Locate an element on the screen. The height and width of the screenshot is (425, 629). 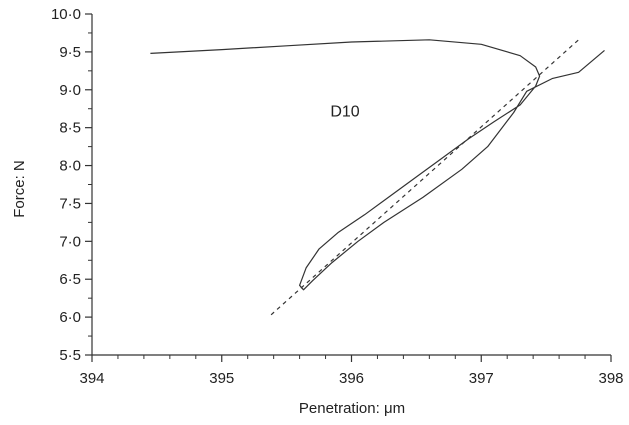
annotation-layer: D10 is located at coordinates (344, 111).